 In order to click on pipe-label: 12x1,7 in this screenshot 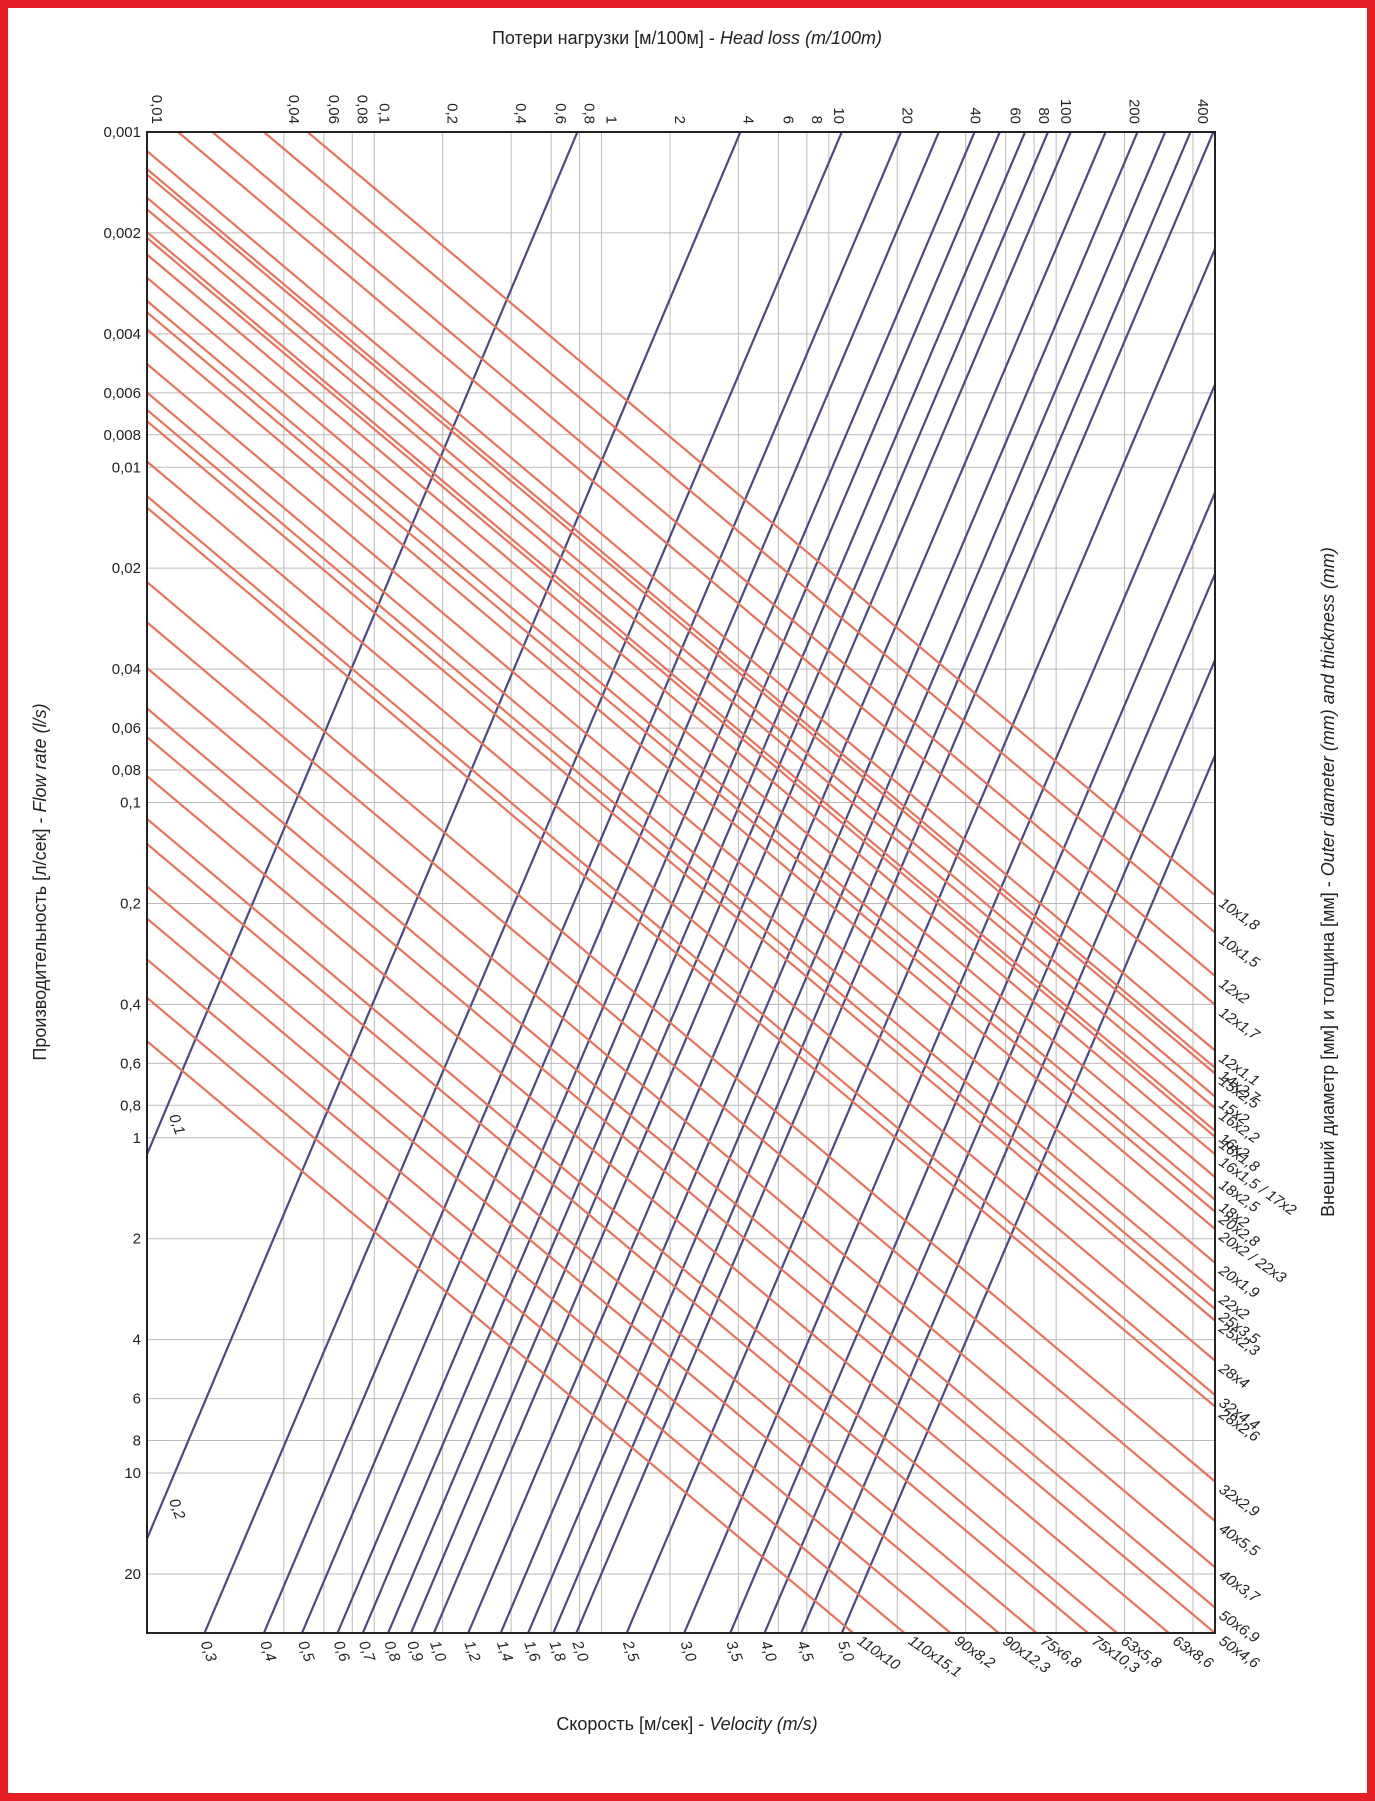, I will do `click(1239, 1024)`.